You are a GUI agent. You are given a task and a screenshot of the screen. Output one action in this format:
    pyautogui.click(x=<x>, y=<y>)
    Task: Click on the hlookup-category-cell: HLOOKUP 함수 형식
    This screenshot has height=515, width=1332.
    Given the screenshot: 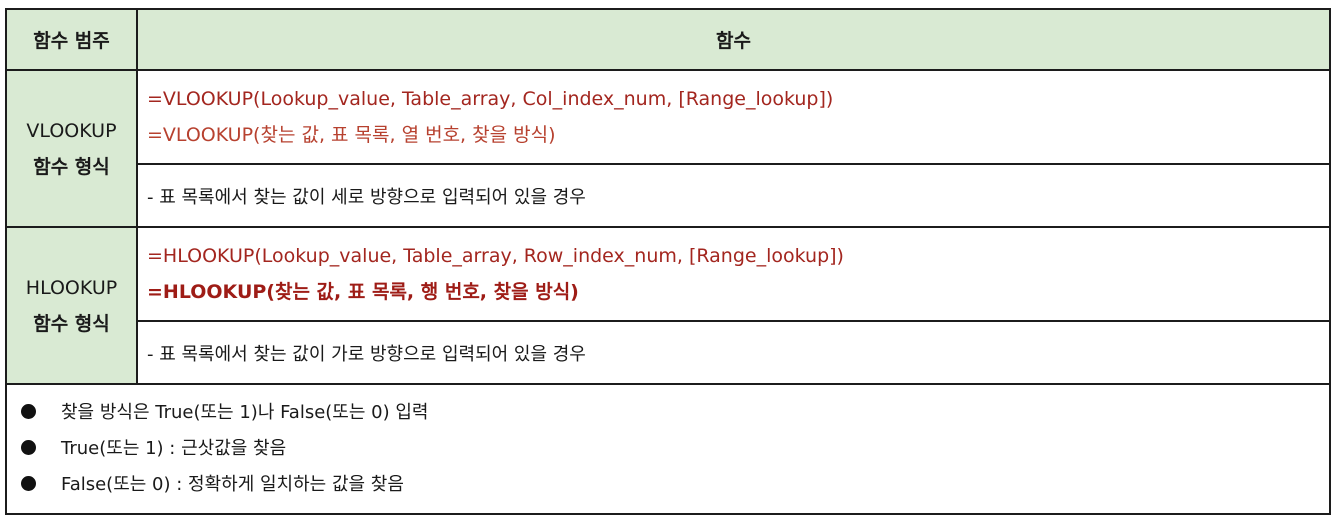 What is the action you would take?
    pyautogui.click(x=71, y=305)
    